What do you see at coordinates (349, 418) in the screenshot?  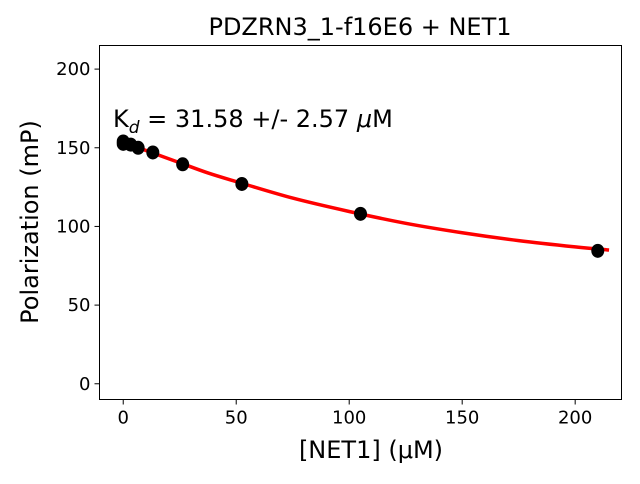 I see `x-tick-label: 100` at bounding box center [349, 418].